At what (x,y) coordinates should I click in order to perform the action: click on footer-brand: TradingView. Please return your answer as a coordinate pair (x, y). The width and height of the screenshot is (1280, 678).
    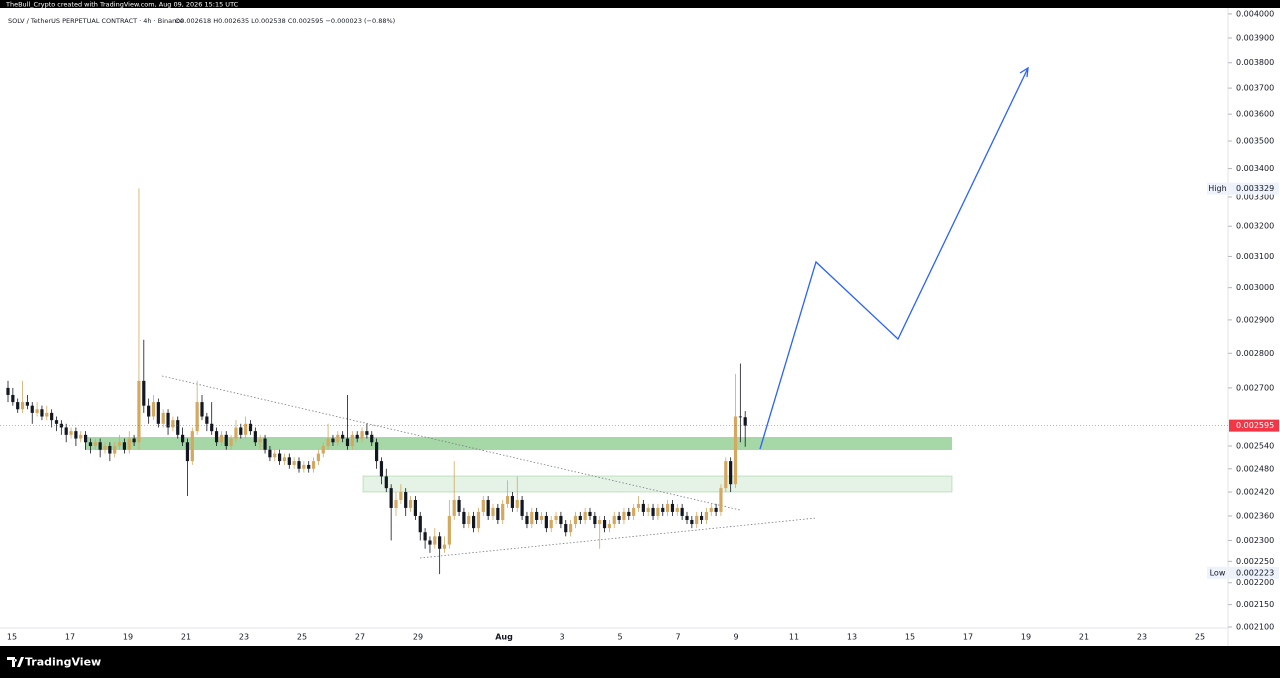
    Looking at the image, I should click on (63, 662).